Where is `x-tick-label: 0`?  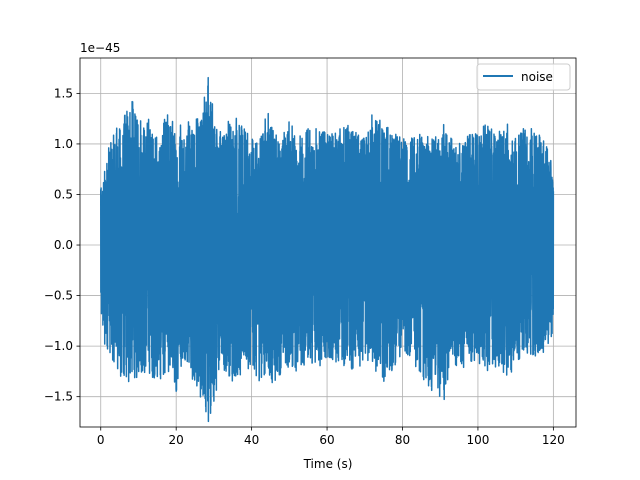
x-tick-label: 0 is located at coordinates (101, 440).